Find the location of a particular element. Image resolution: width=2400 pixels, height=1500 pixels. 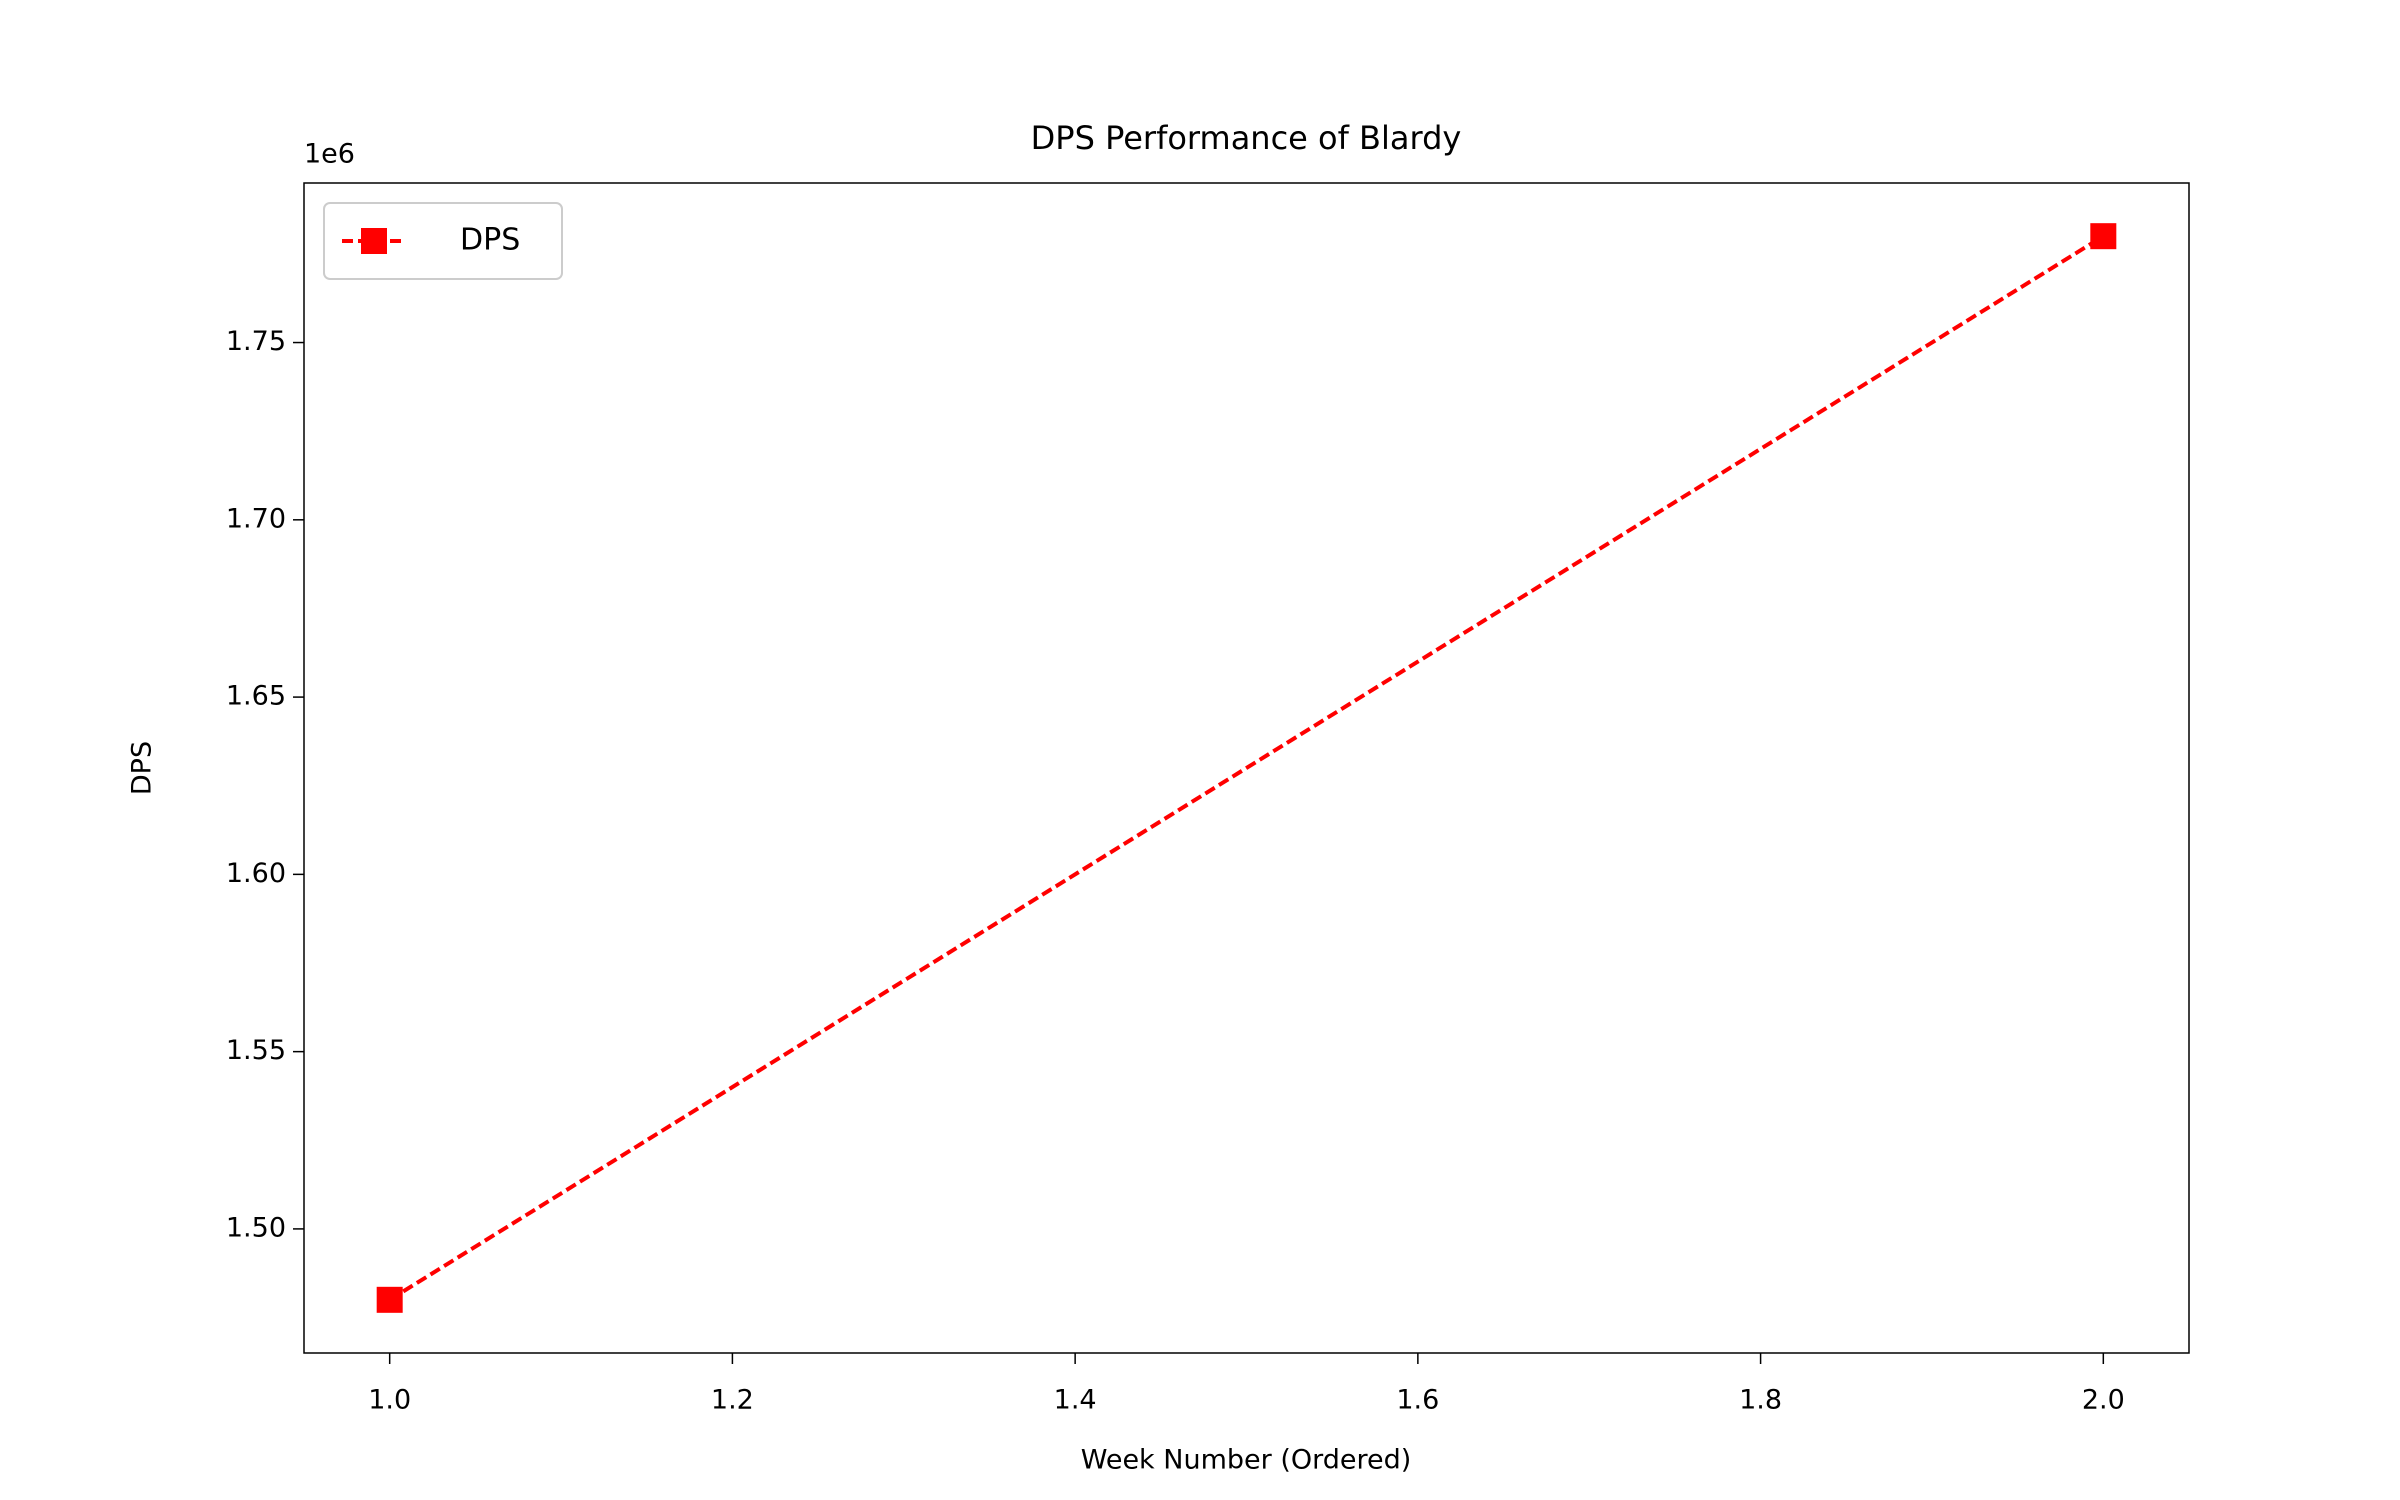

x-tick-label: 2.0 is located at coordinates (2103, 1400).